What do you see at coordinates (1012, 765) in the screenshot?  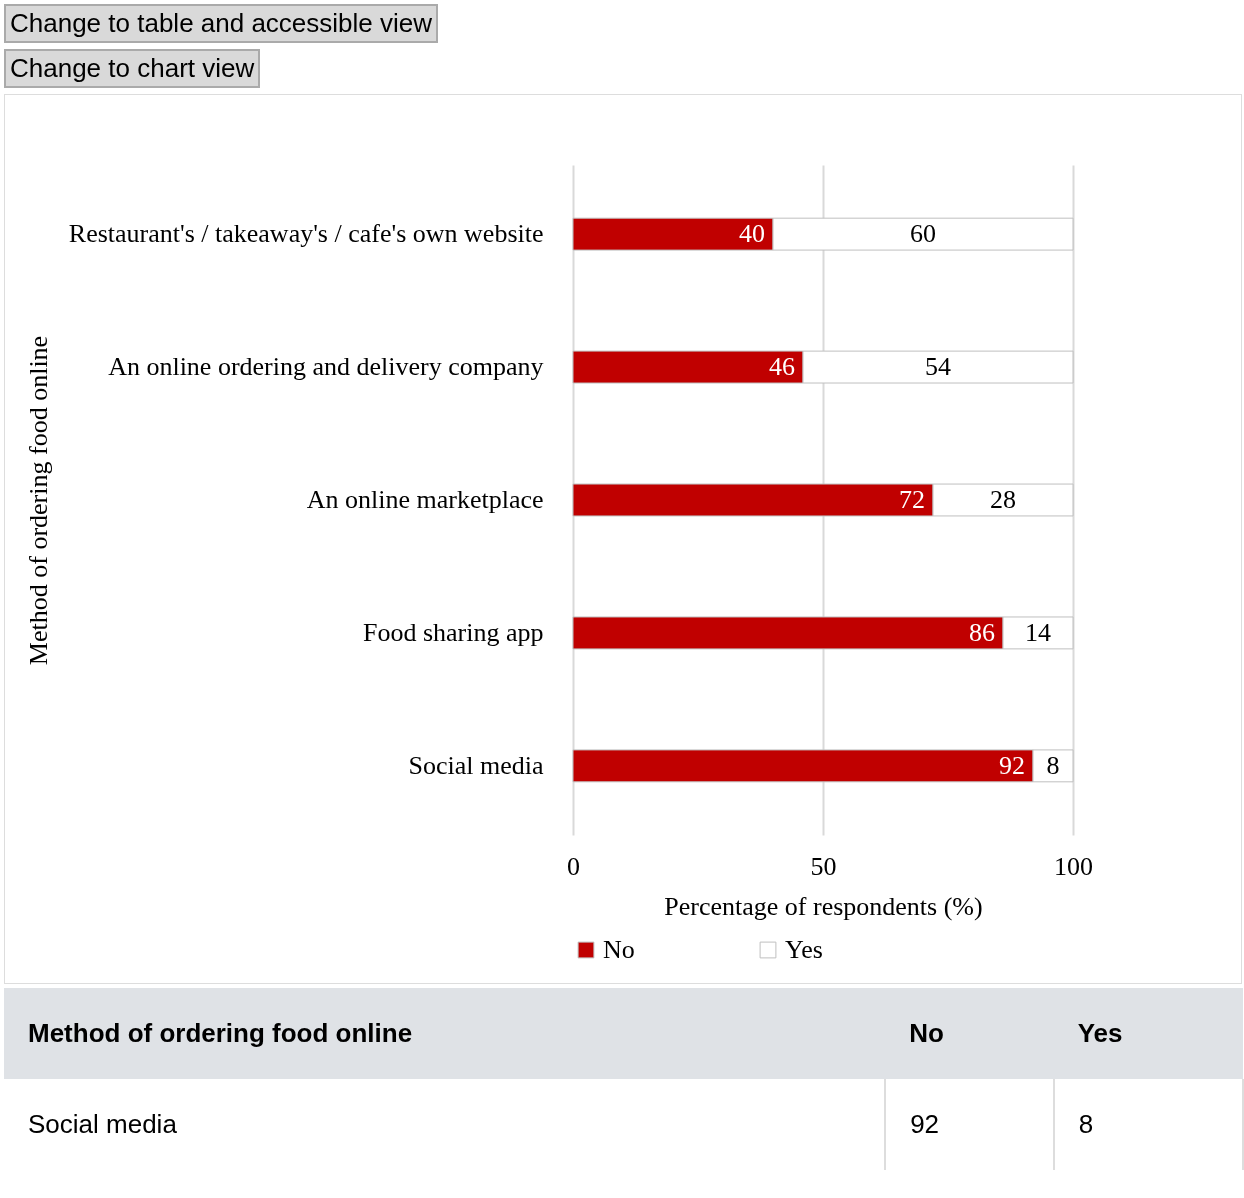 I see `data-label: 92` at bounding box center [1012, 765].